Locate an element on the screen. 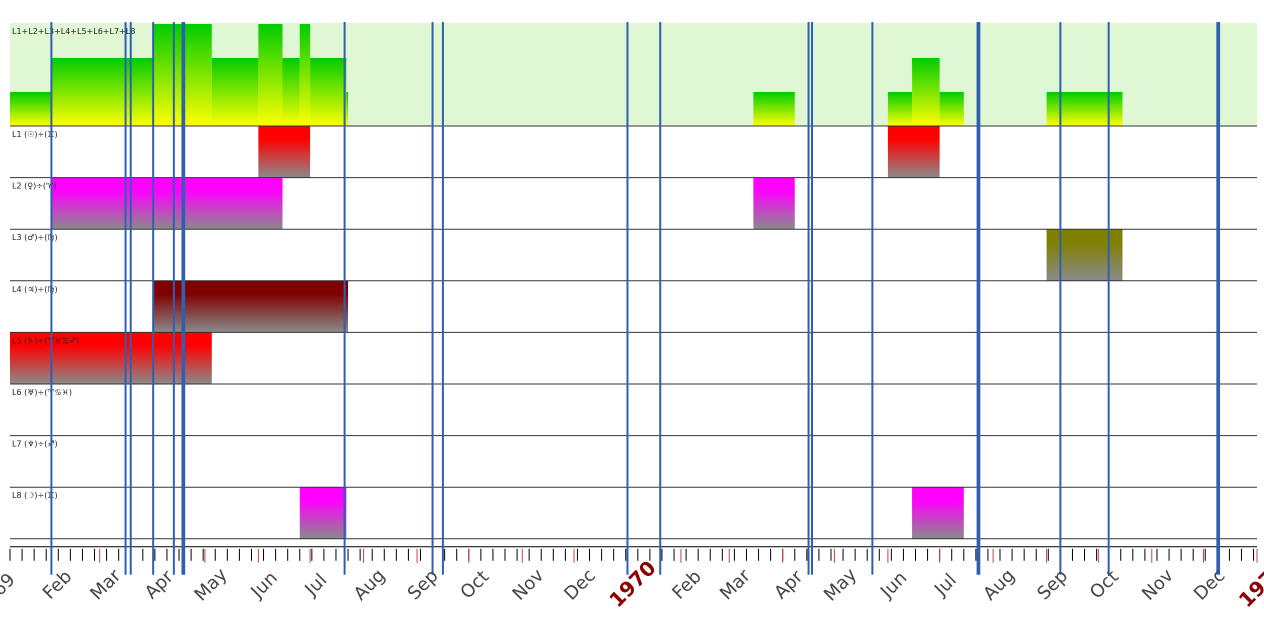 The height and width of the screenshot is (623, 1264). lane-label: L8 (☽)÷(♊) is located at coordinates (35, 495).